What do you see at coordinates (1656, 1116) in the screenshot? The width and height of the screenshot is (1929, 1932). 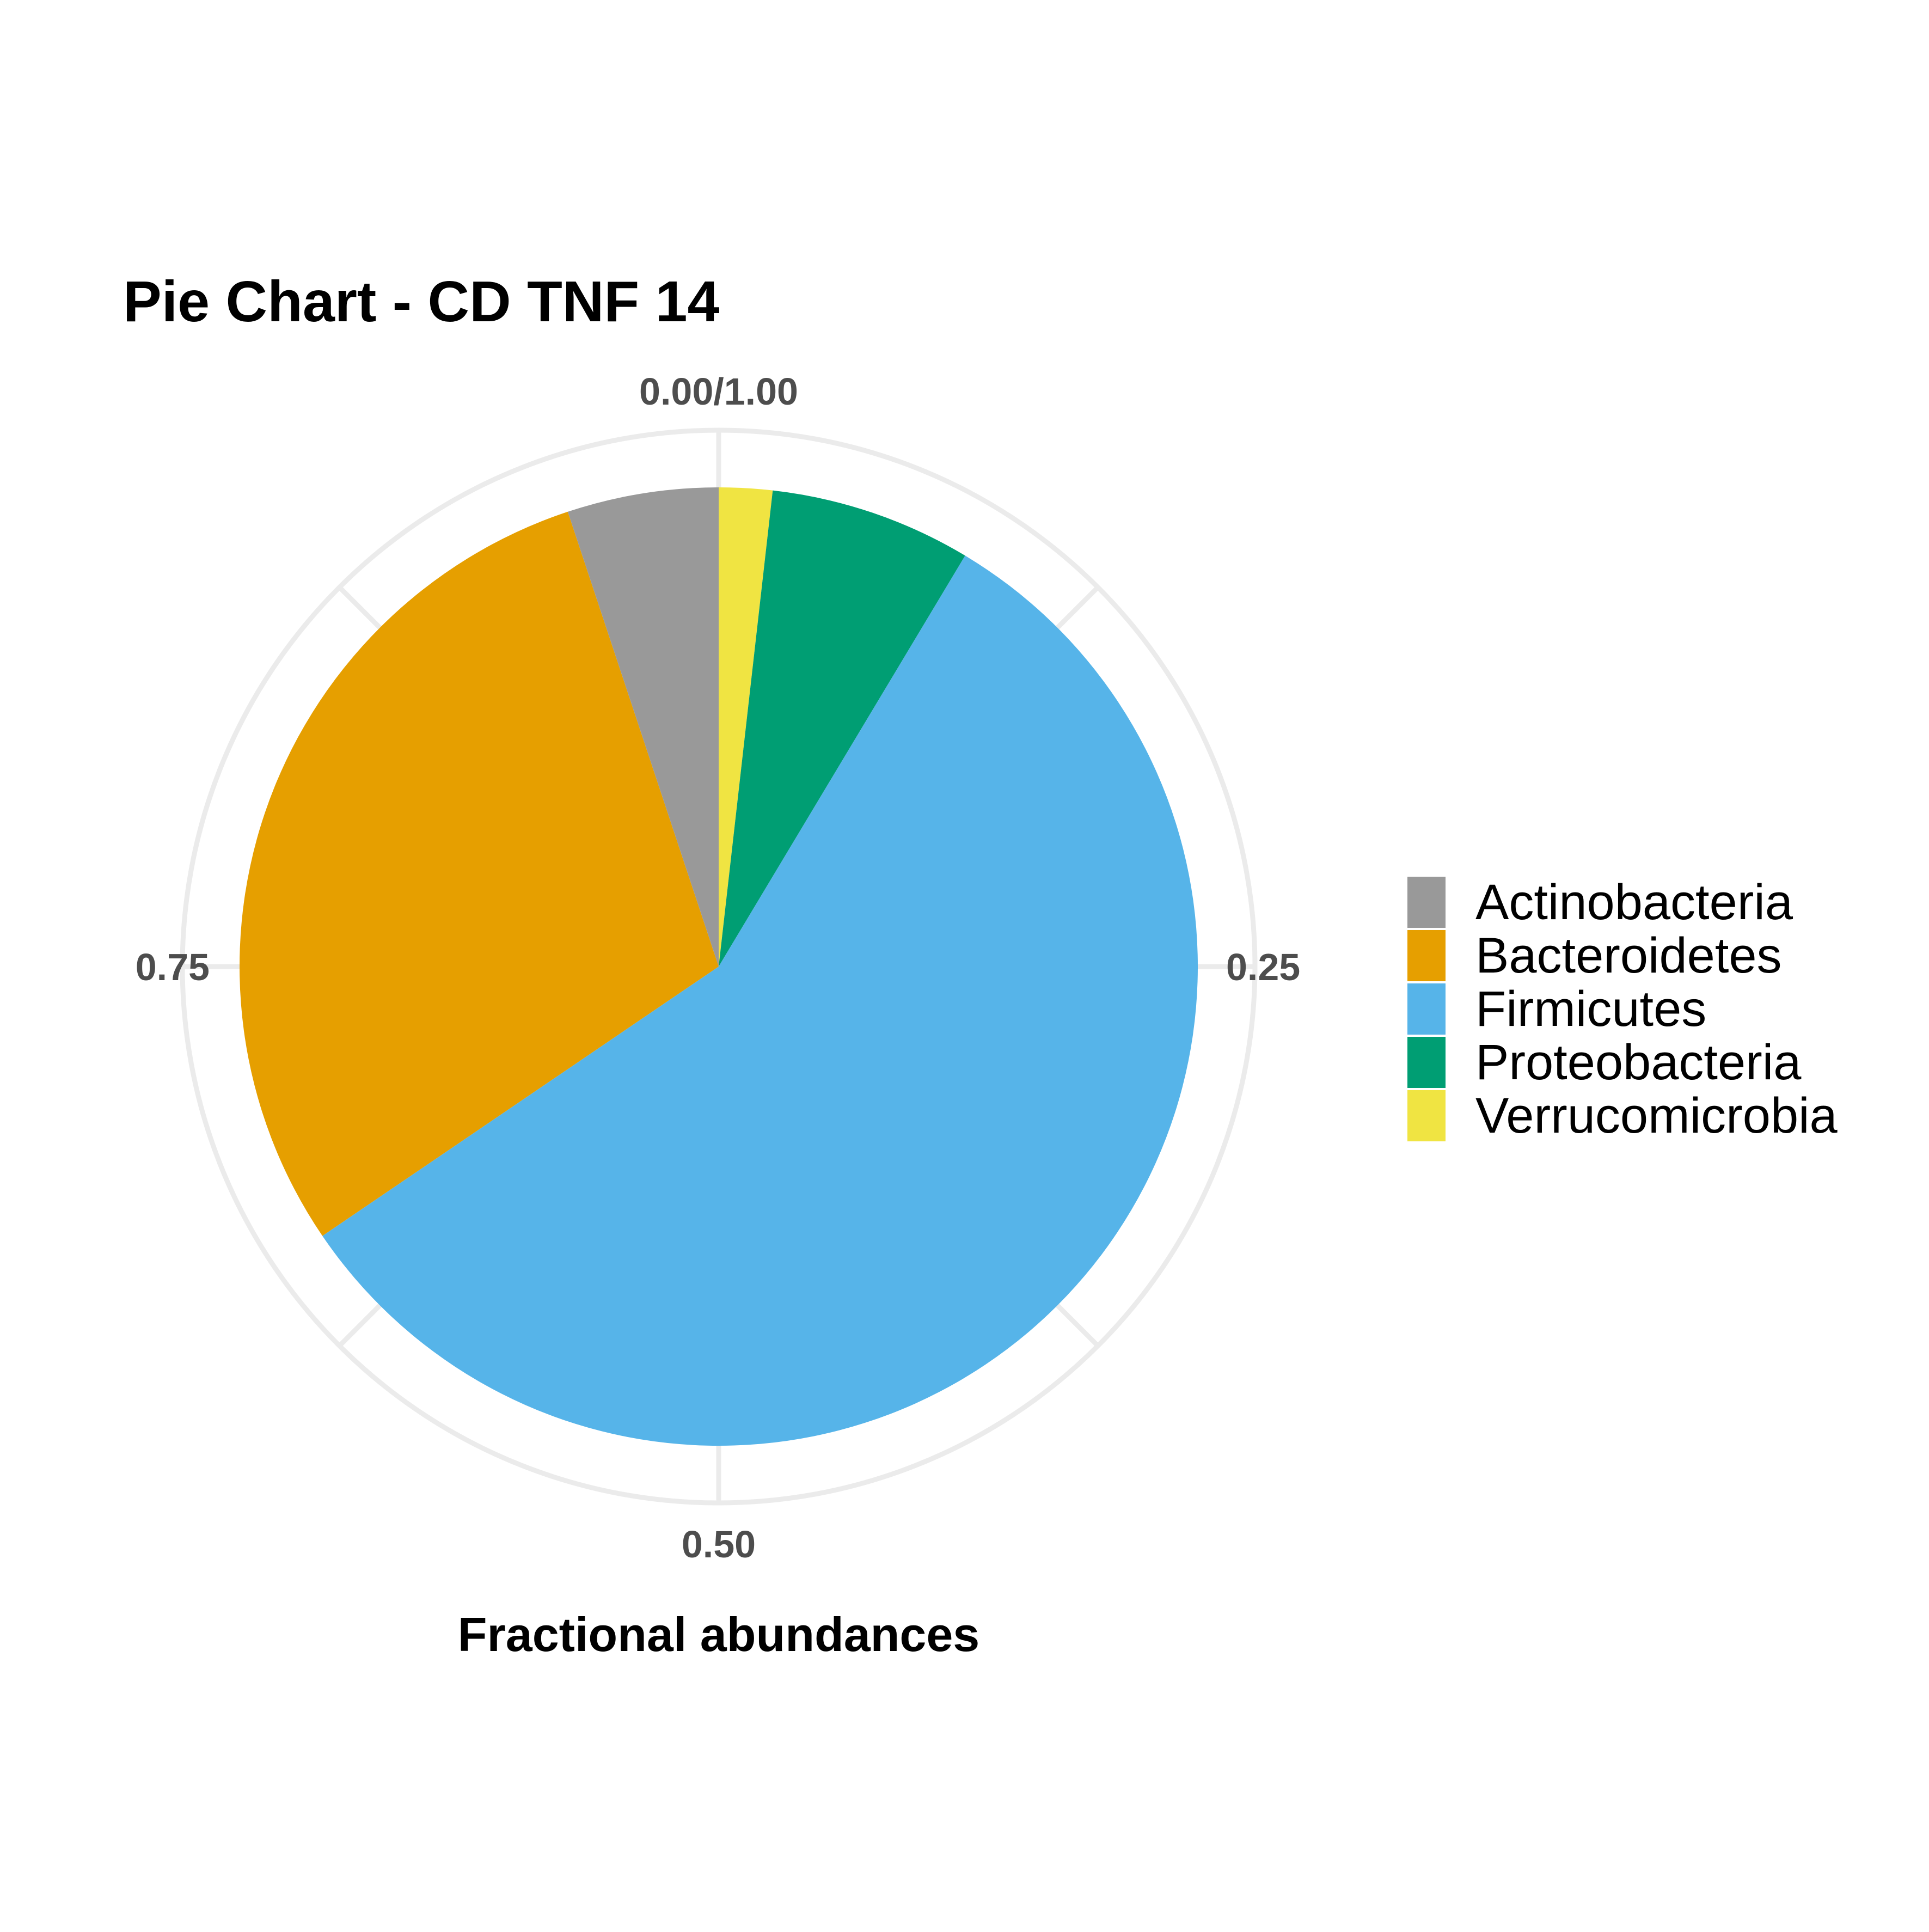 I see `legend-label: Verrucomicrobia` at bounding box center [1656, 1116].